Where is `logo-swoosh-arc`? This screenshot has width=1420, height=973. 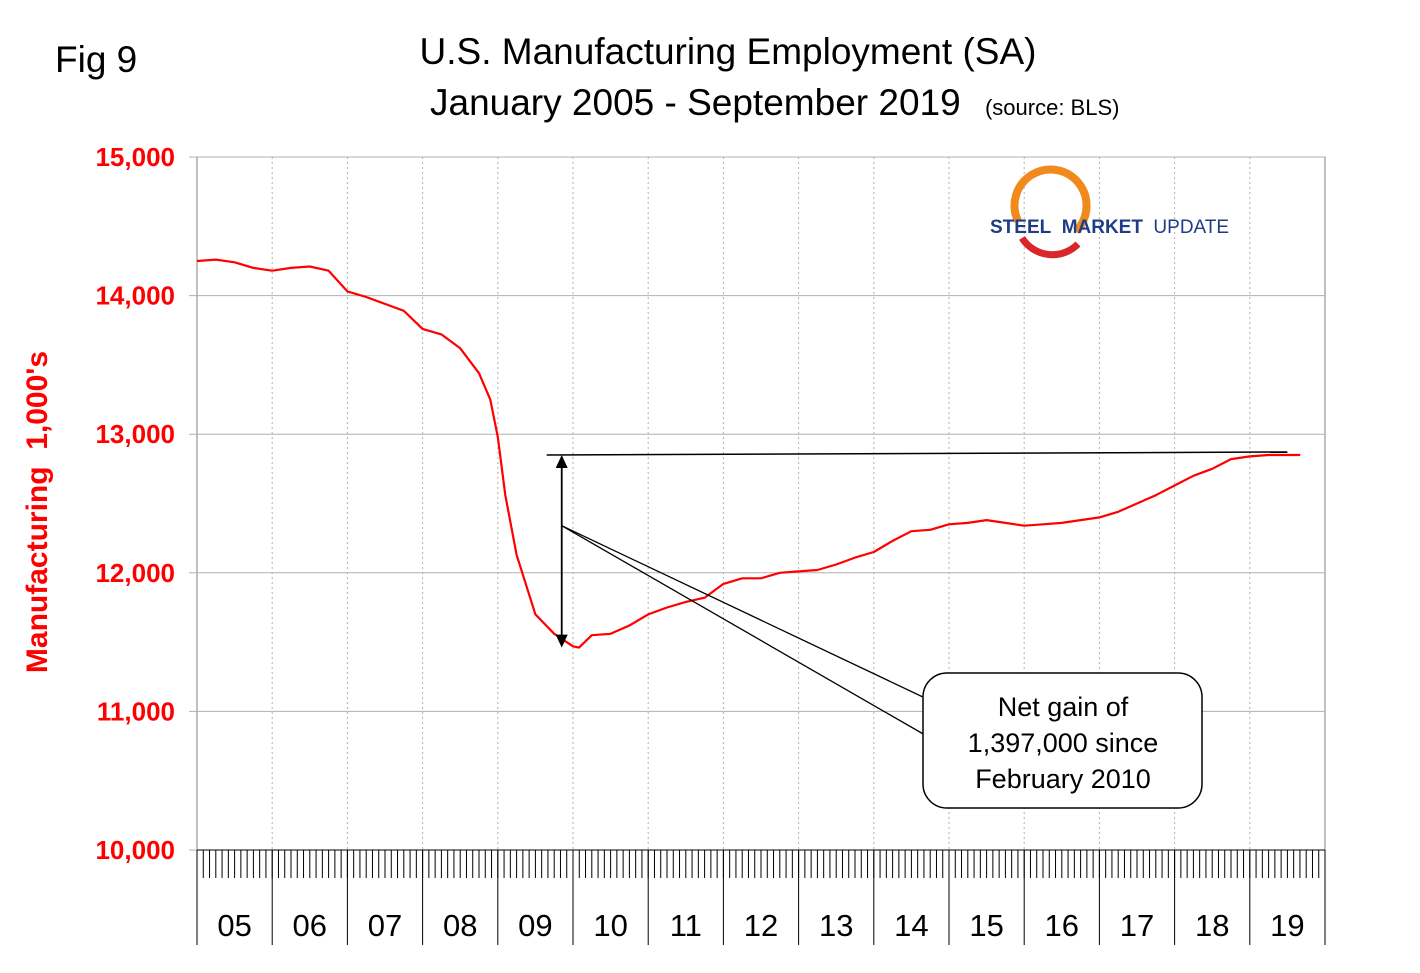 logo-swoosh-arc is located at coordinates (1050, 199).